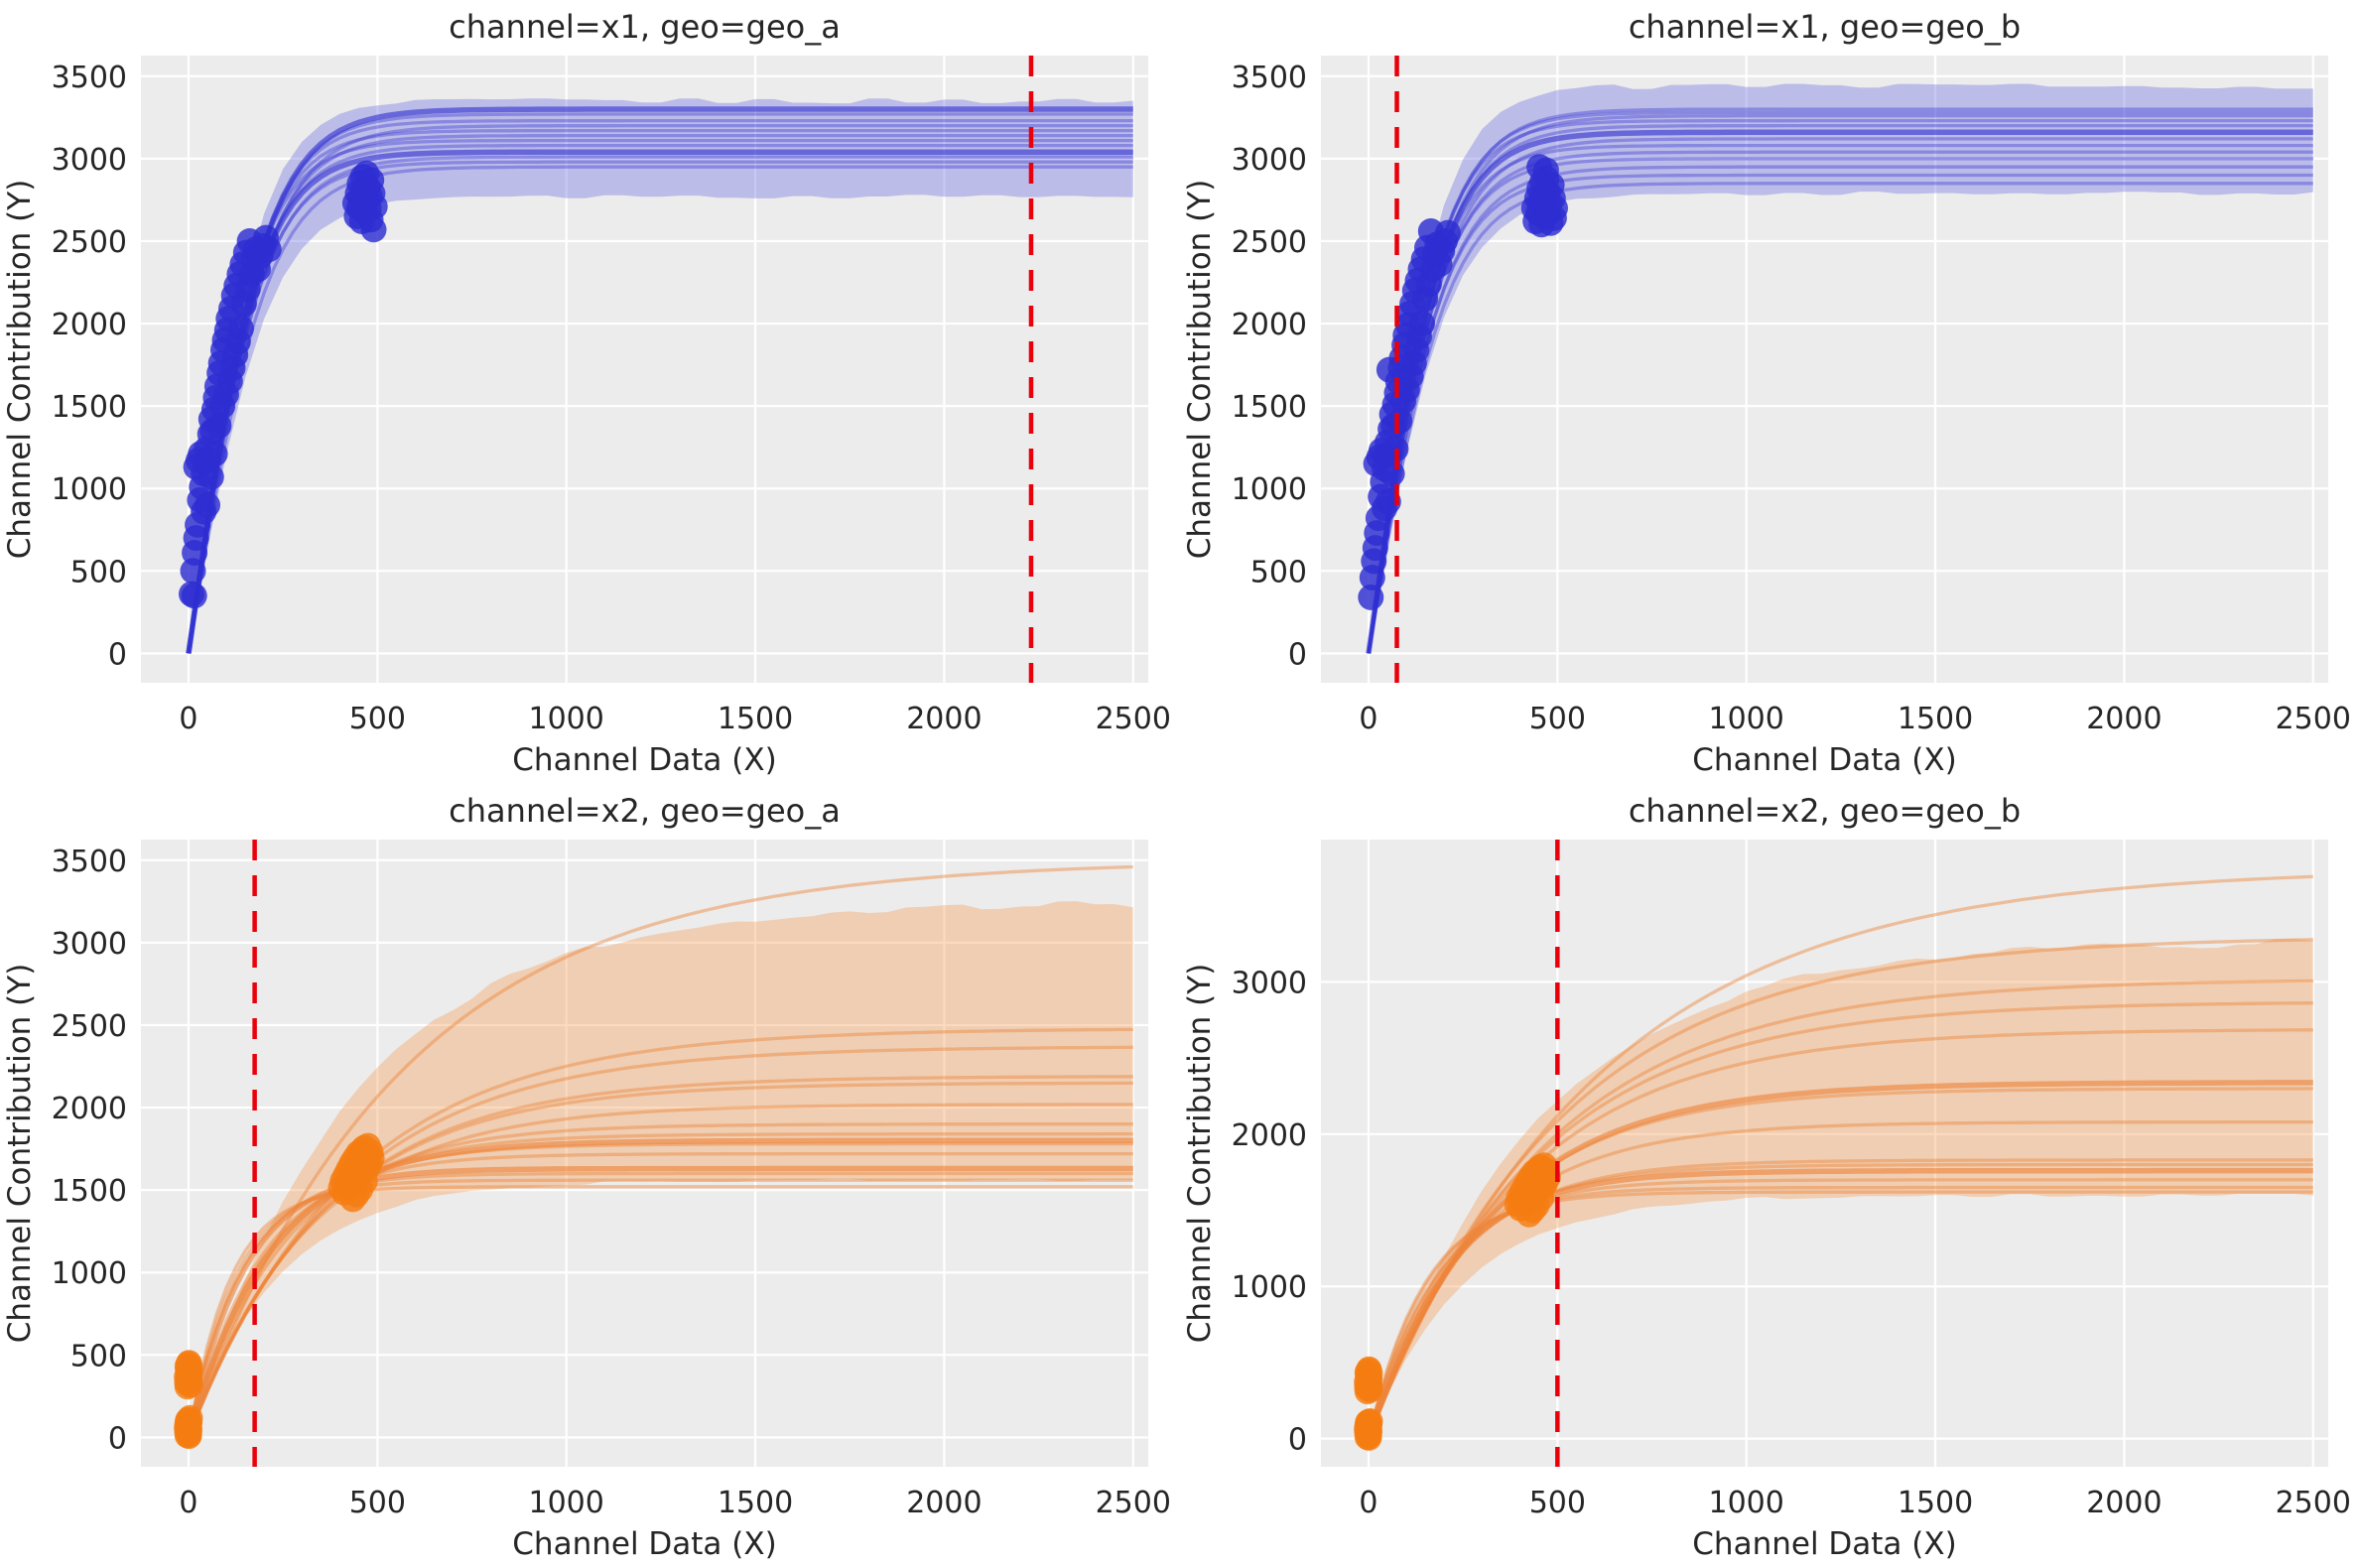  I want to click on x-axis-label: Channel Data (X), so click(1824, 1544).